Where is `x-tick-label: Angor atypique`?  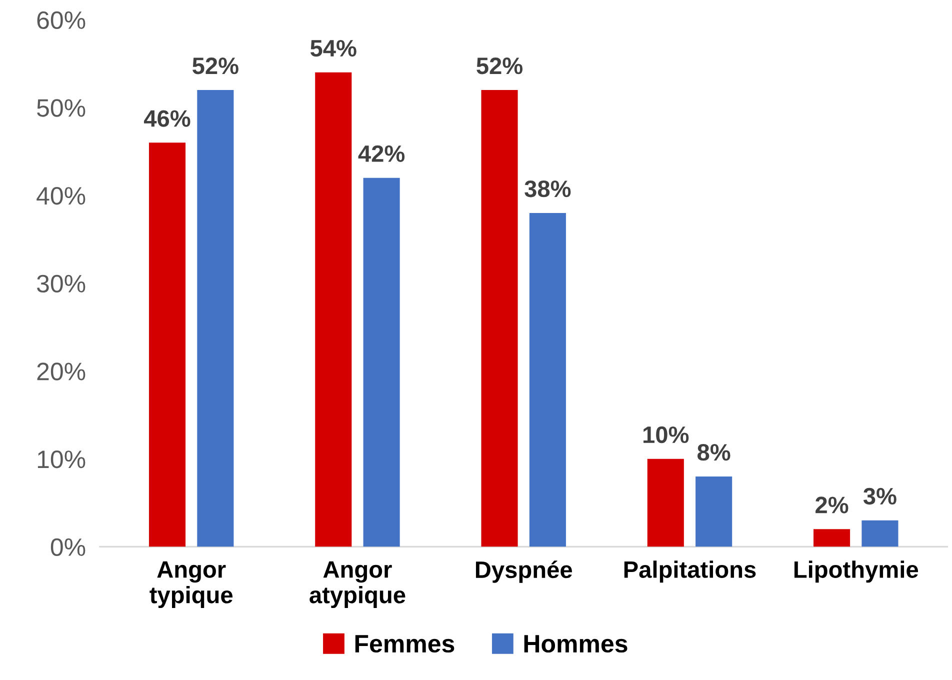 x-tick-label: Angor atypique is located at coordinates (358, 584).